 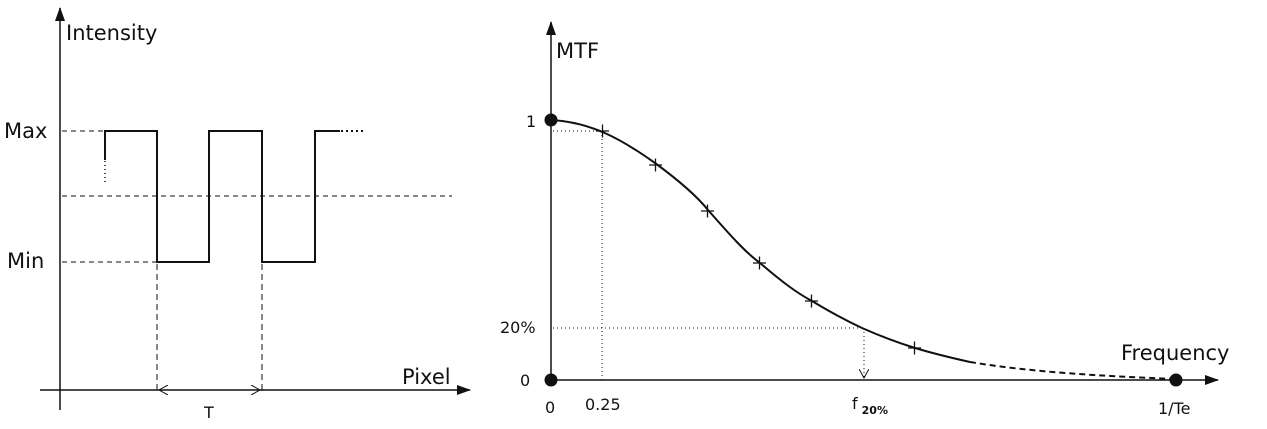 What do you see at coordinates (531, 121) in the screenshot?
I see `y-tick-1: 1` at bounding box center [531, 121].